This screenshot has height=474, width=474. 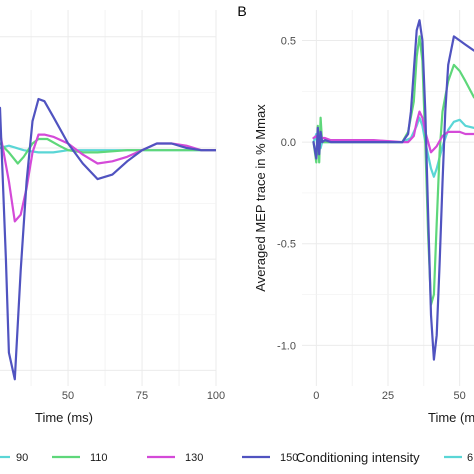 I want to click on legend-label-130: 130, so click(x=194, y=458).